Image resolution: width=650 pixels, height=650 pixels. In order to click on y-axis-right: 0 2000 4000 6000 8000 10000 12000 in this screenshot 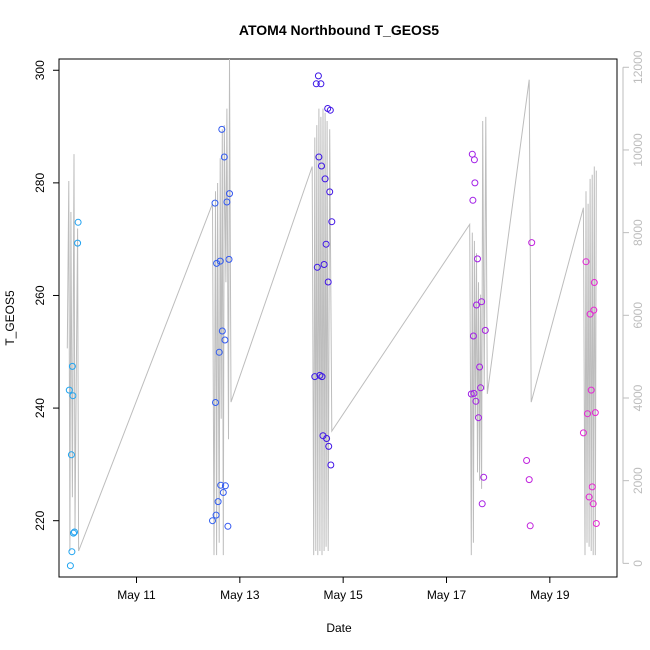, I will do `click(633, 308)`.